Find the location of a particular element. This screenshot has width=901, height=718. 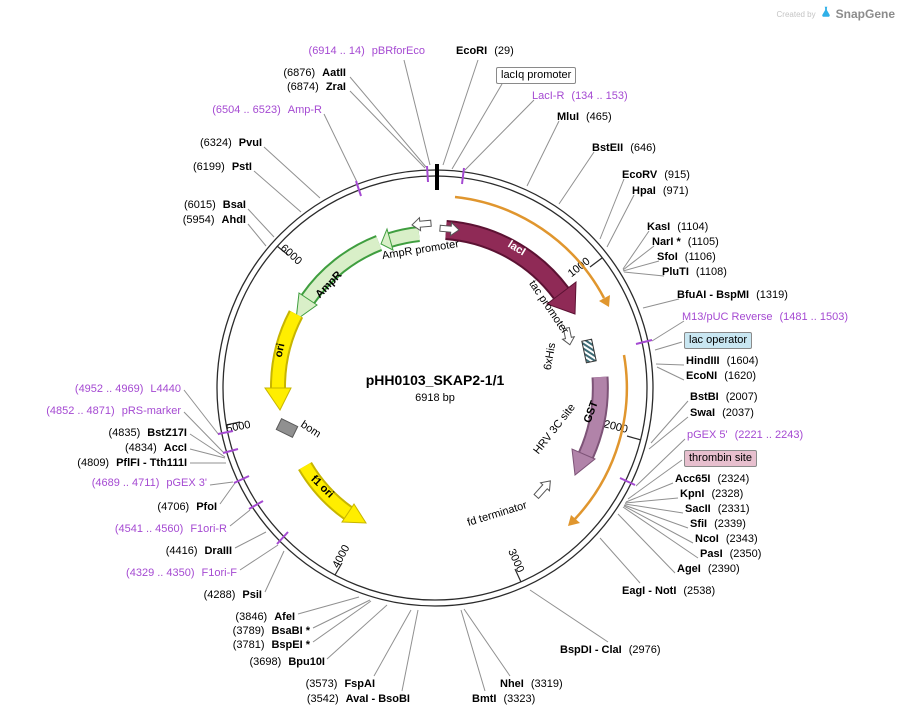

ampr-arrow is located at coordinates (339, 278).